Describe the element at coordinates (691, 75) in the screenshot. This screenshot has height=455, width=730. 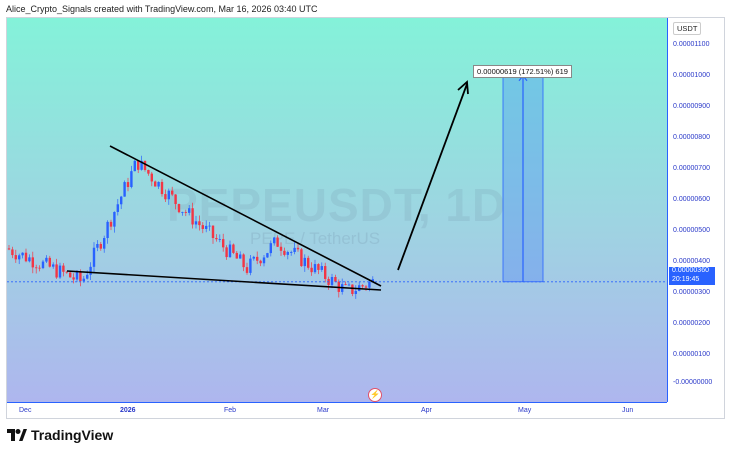
I see `price-tick: 0.00001000` at that location.